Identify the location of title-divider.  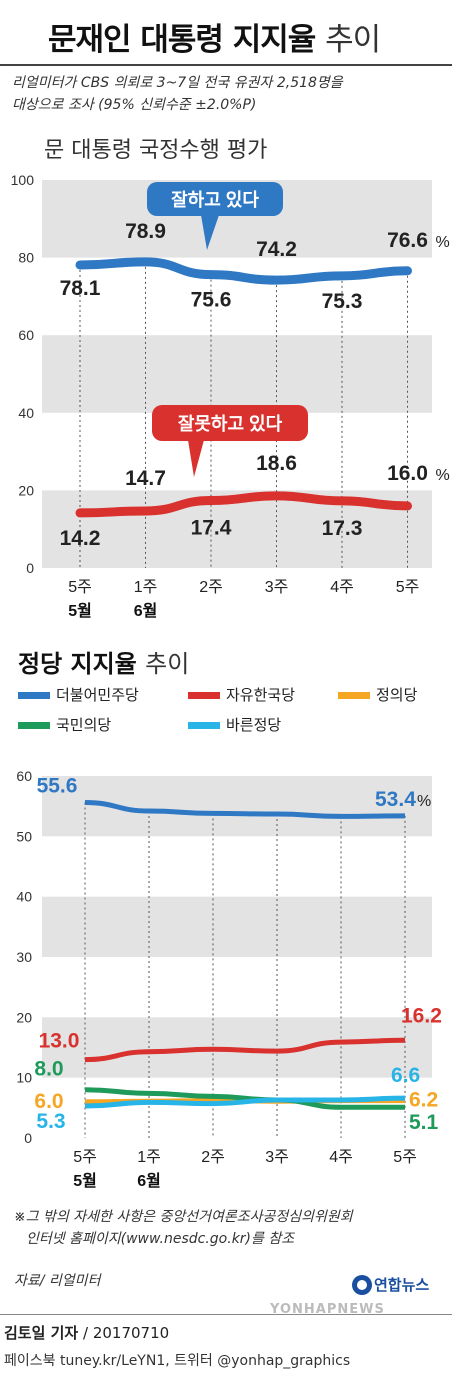
(226, 65).